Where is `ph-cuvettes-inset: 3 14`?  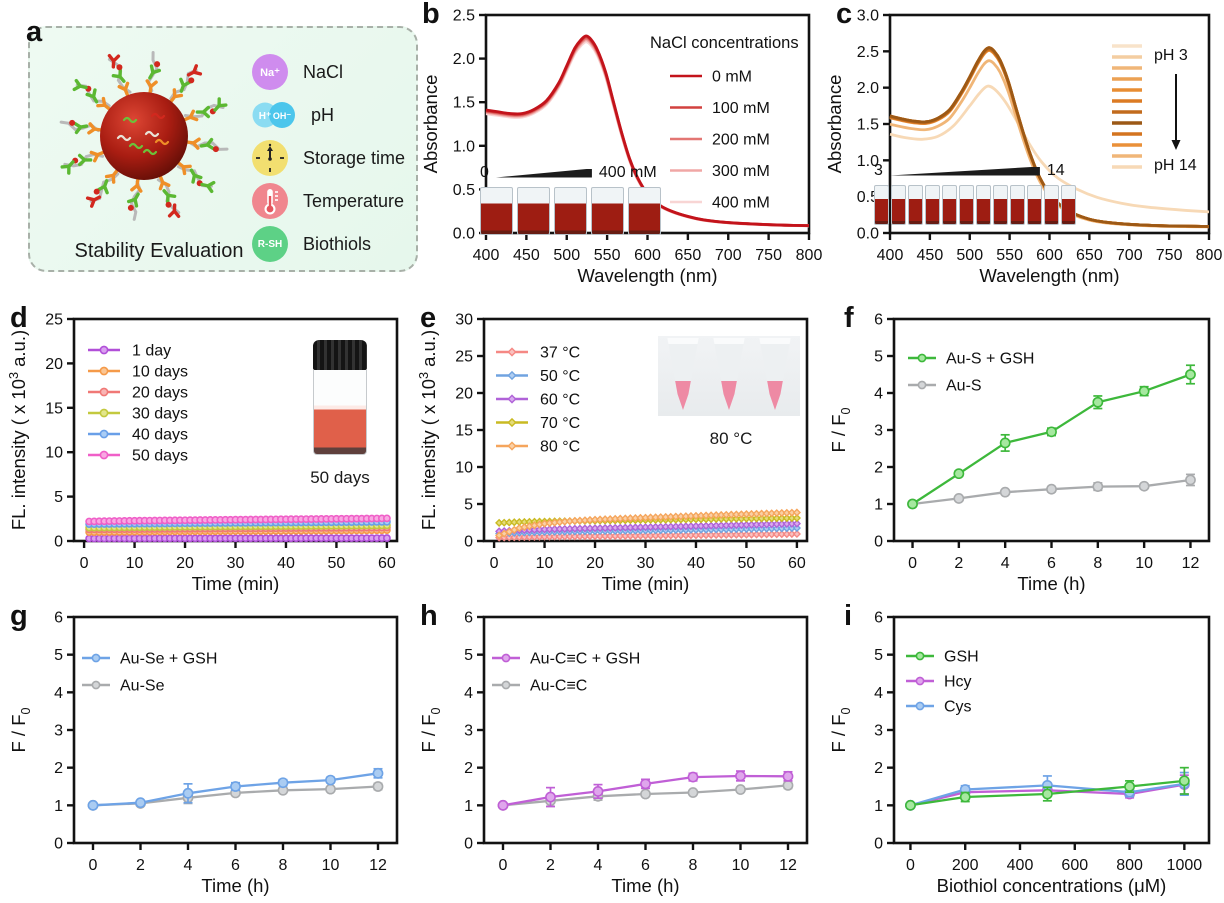 ph-cuvettes-inset: 3 14 is located at coordinates (975, 193).